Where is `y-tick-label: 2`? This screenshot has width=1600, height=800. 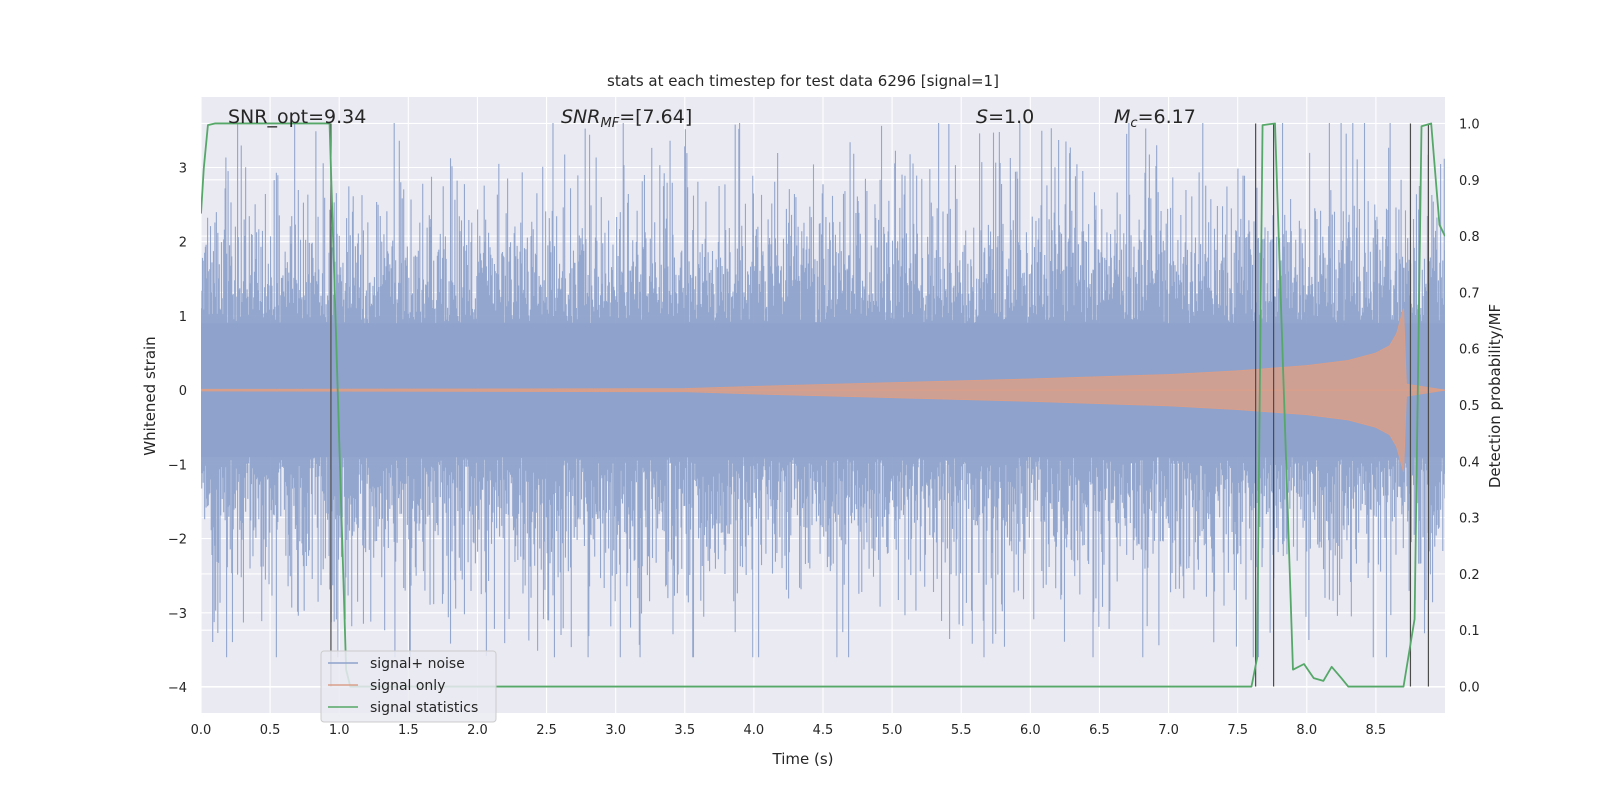 y-tick-label: 2 is located at coordinates (183, 243).